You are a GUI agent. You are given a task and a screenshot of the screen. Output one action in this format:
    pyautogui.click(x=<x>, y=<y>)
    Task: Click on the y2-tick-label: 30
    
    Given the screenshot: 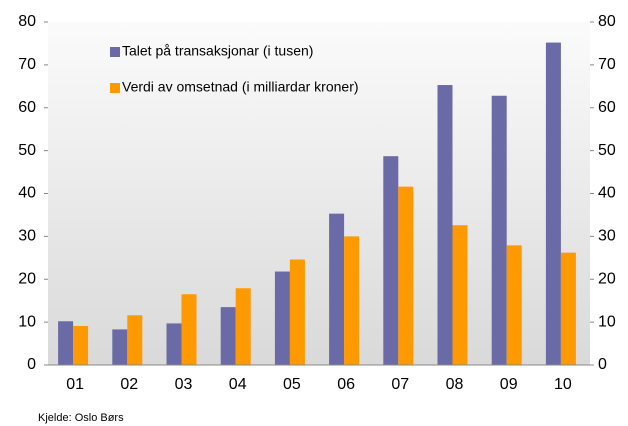 What is the action you would take?
    pyautogui.click(x=607, y=236)
    